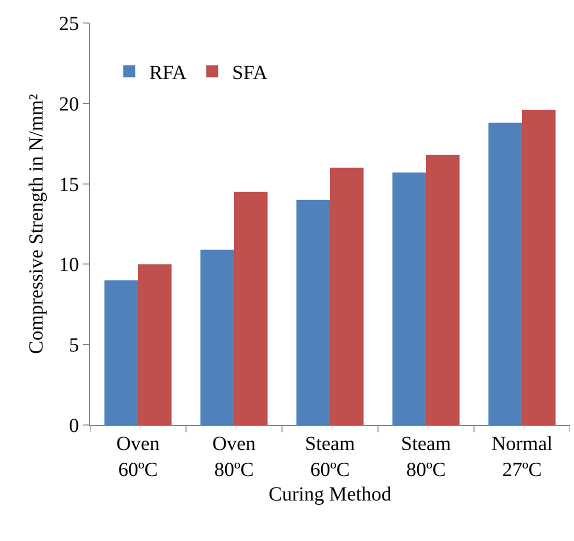 Image resolution: width=574 pixels, height=541 pixels. I want to click on y-tick-label: 0, so click(74, 426).